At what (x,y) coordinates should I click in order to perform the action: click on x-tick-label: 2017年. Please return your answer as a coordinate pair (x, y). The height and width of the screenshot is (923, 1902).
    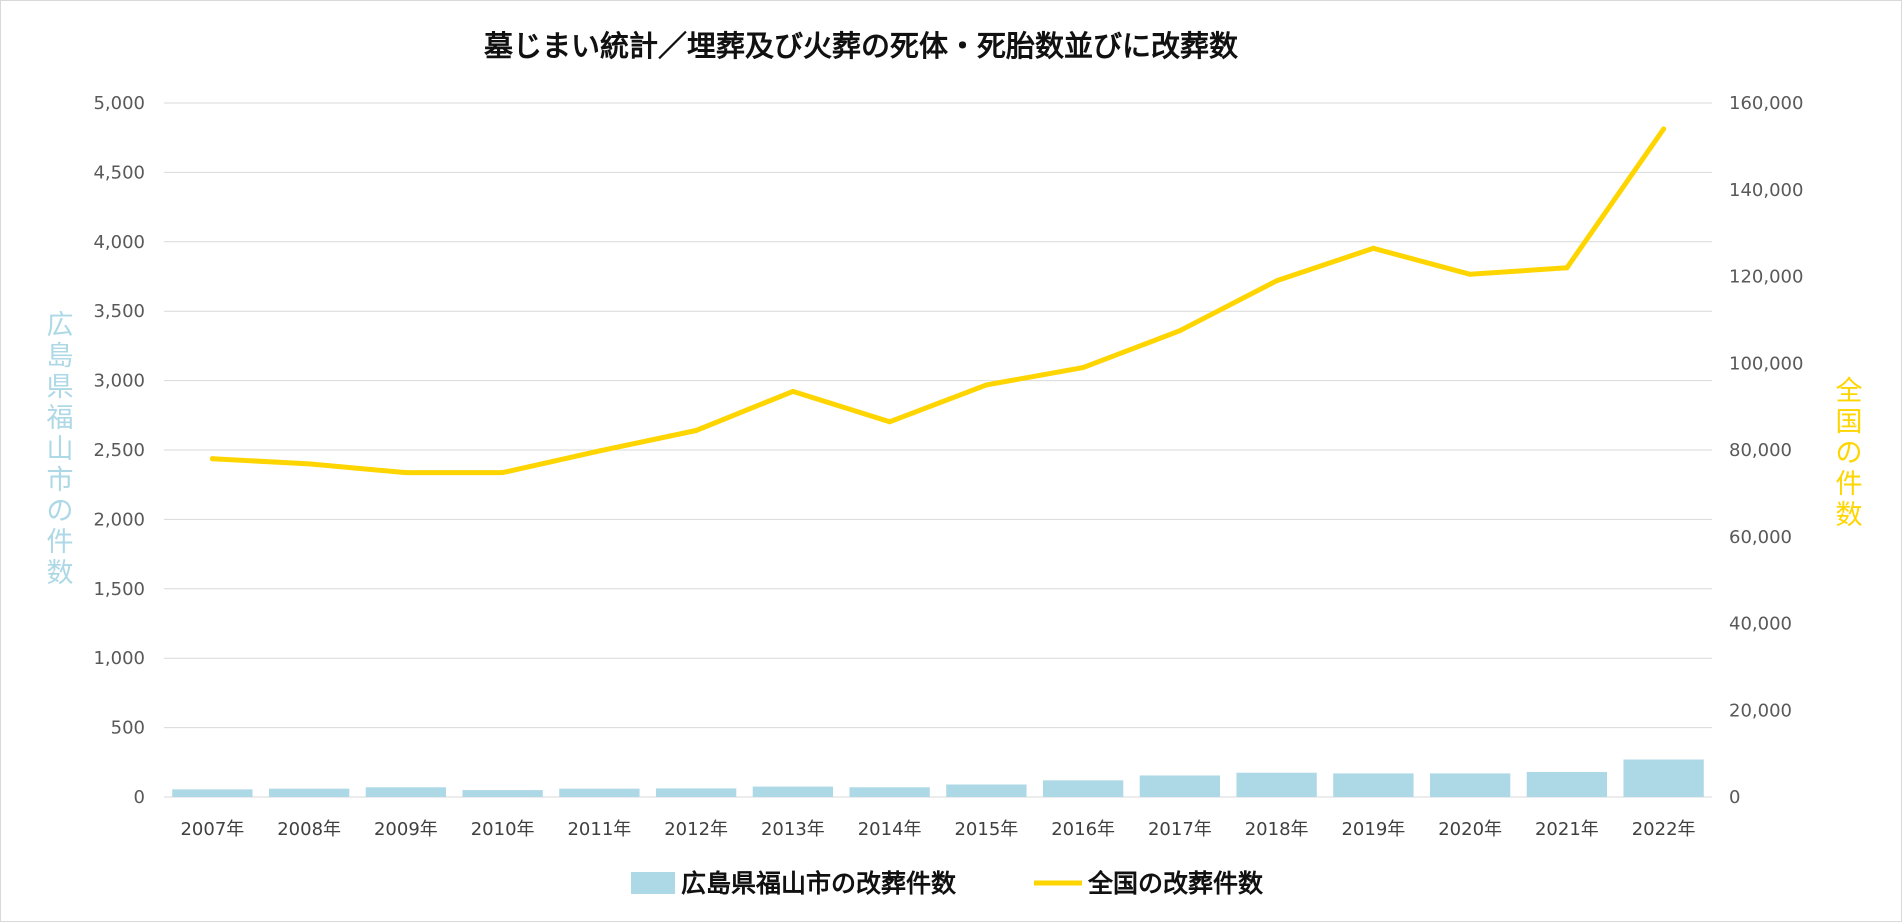
    Looking at the image, I should click on (1180, 829).